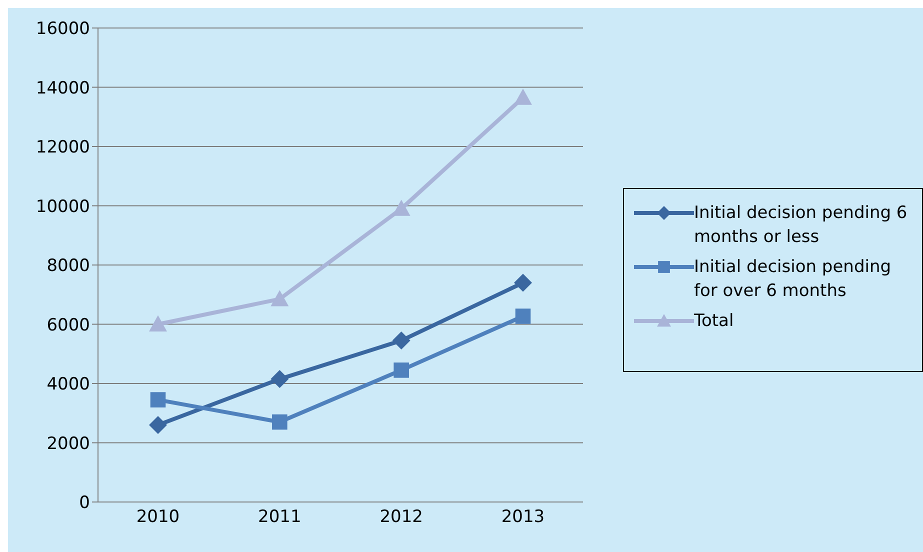 The image size is (923, 552). What do you see at coordinates (68, 266) in the screenshot?
I see `y-tick-label: 8000` at bounding box center [68, 266].